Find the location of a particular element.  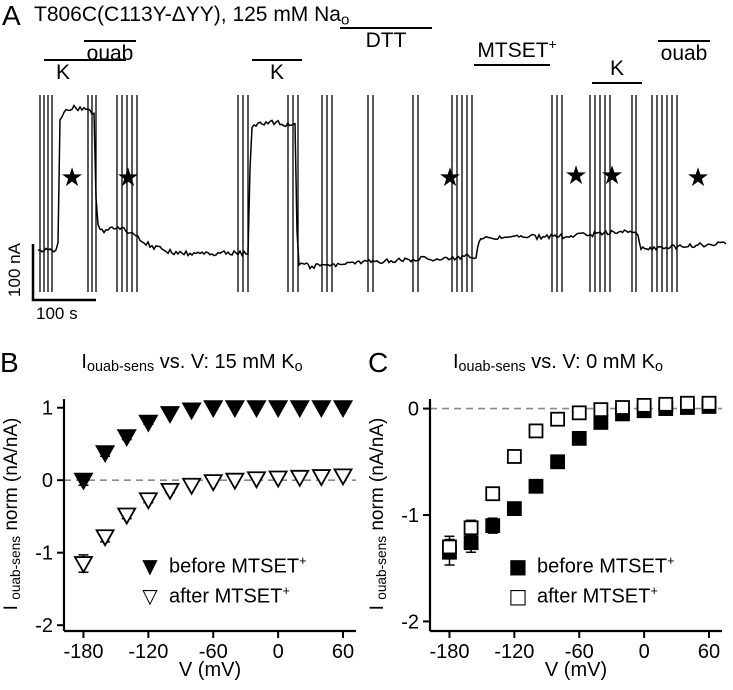

panel-b-label: B is located at coordinates (9, 362).